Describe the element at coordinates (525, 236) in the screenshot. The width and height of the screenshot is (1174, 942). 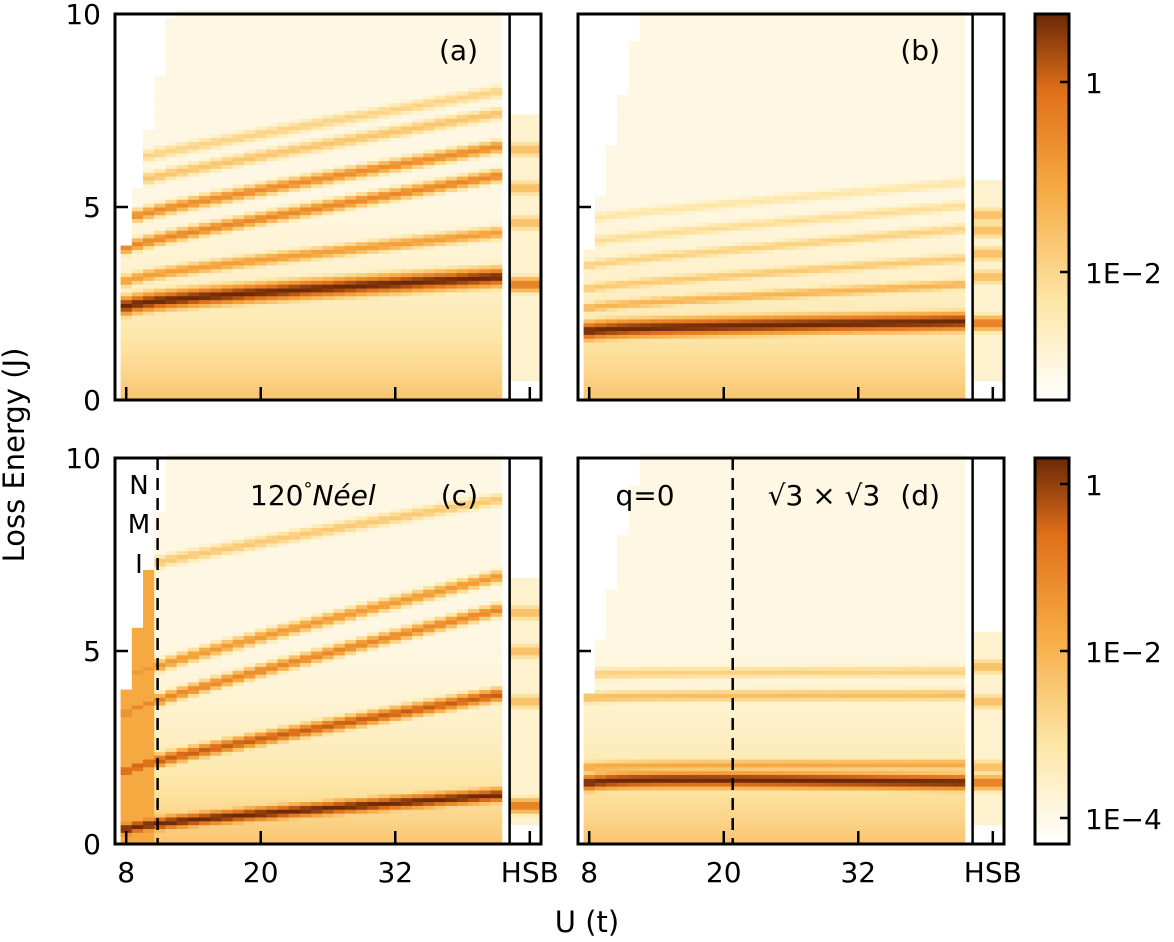
I see `heatmap-cell-hsb` at that location.